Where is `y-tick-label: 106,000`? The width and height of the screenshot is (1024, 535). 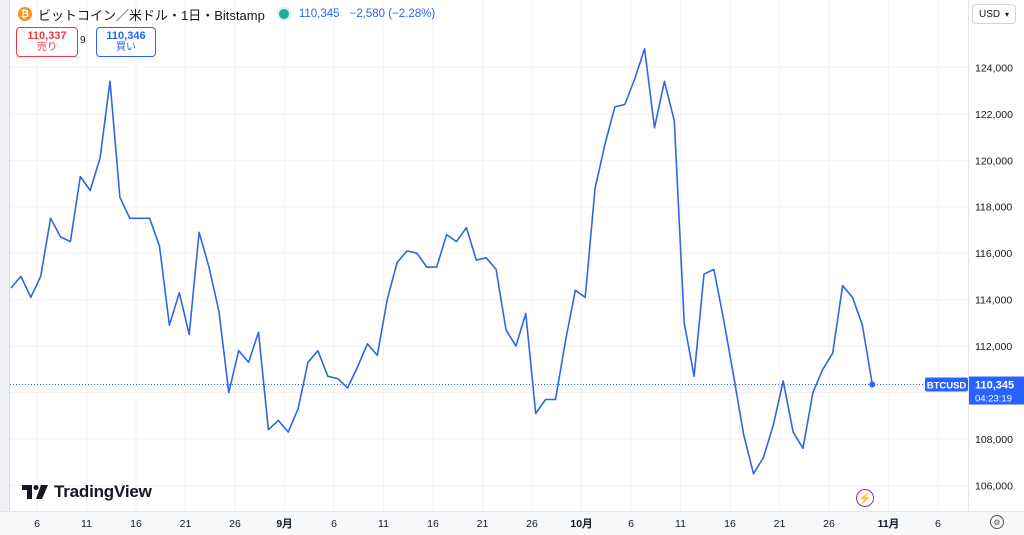
y-tick-label: 106,000 is located at coordinates (994, 486).